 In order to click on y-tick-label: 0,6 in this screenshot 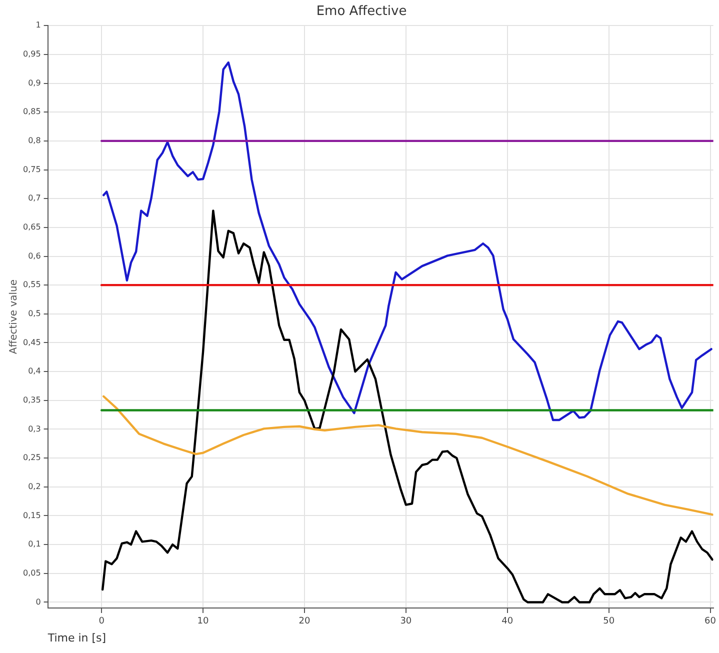, I will do `click(34, 255)`.